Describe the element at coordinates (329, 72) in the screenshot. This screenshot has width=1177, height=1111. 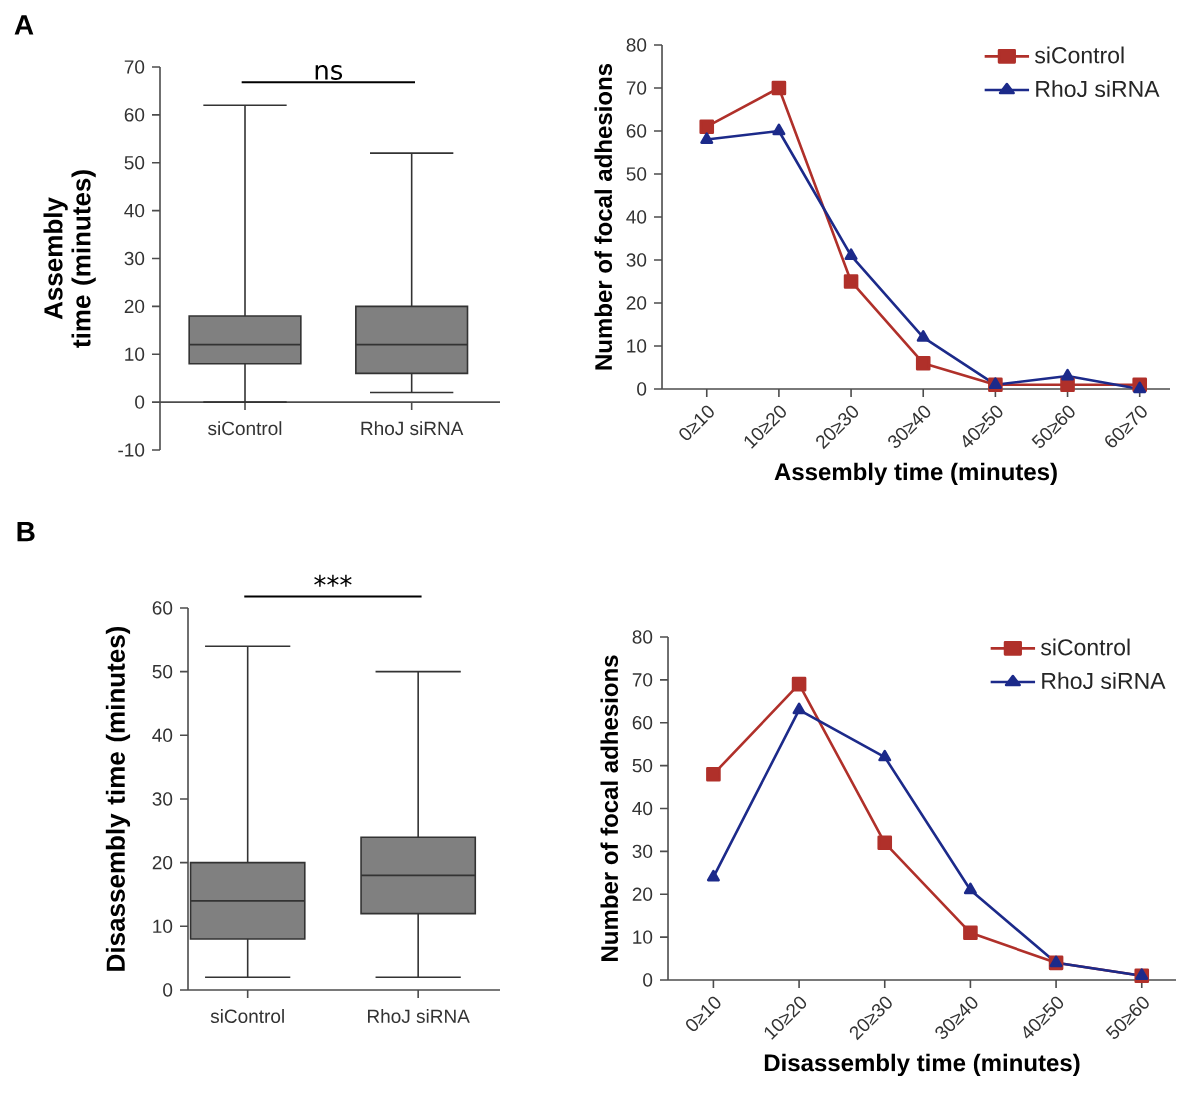
I see `annotation: ns` at that location.